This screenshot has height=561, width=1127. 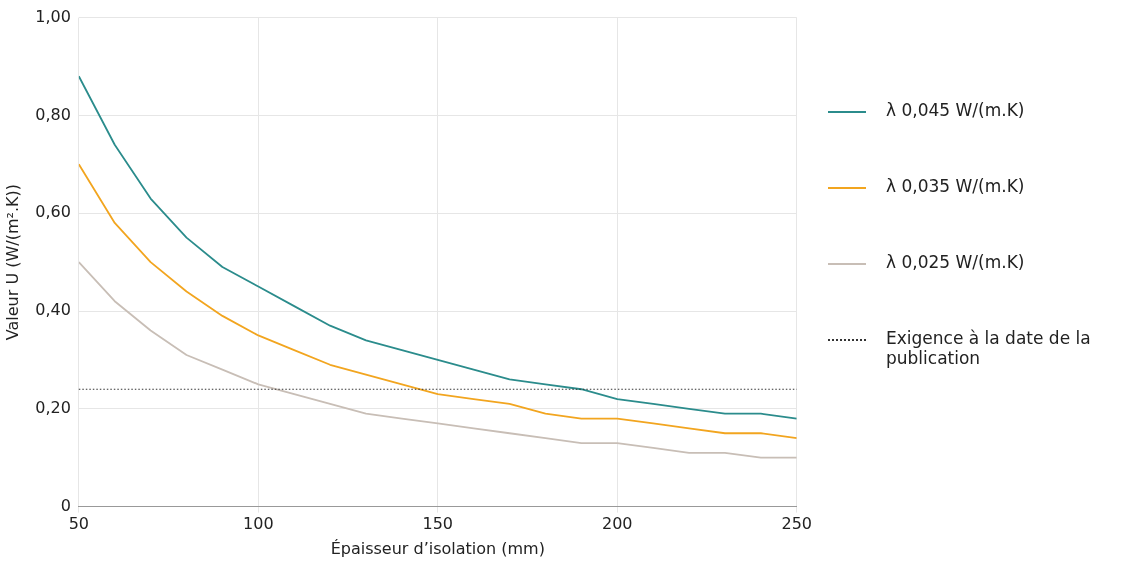 What do you see at coordinates (955, 110) in the screenshot?
I see `legend-label: λ 0,045 W/(m.K)` at bounding box center [955, 110].